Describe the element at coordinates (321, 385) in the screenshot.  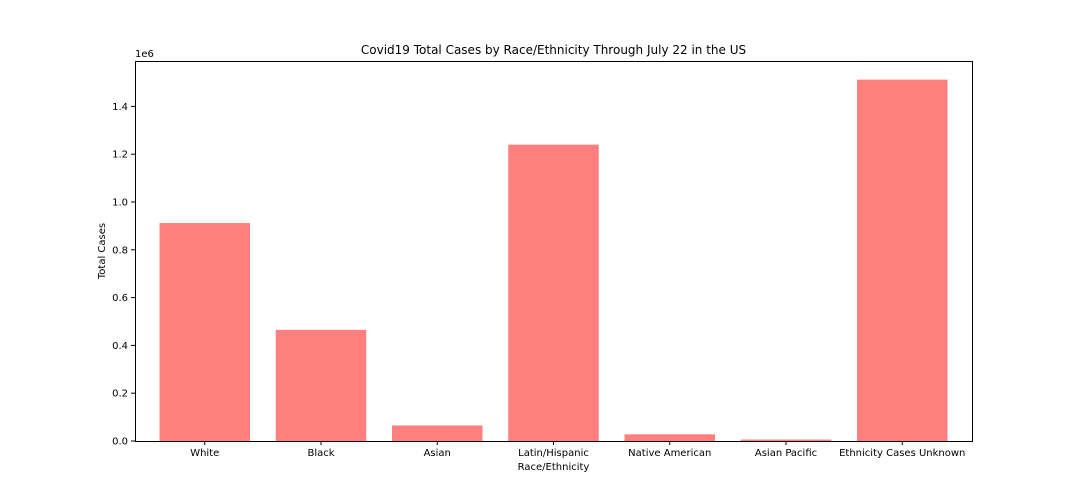
I see `bar-black` at that location.